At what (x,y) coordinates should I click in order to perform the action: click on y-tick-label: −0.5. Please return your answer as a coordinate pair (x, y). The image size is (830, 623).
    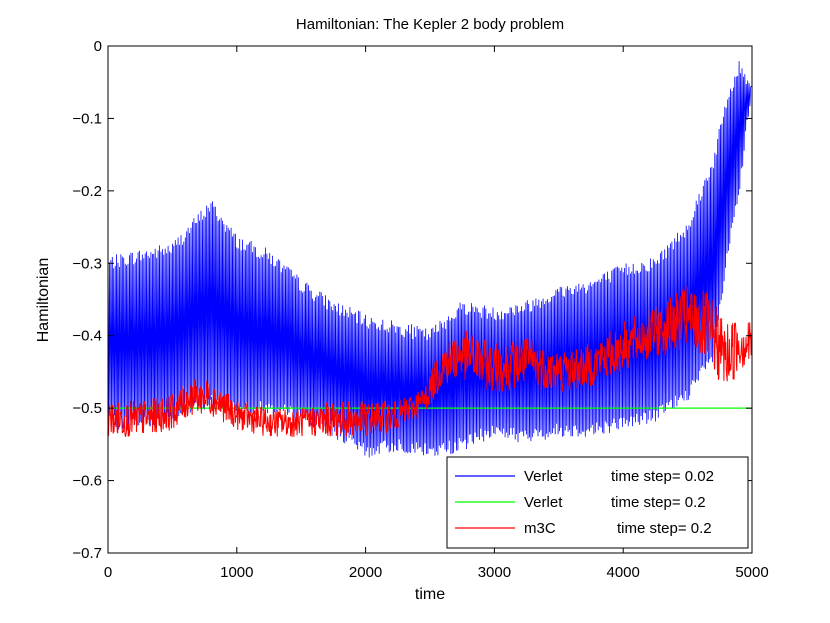
    Looking at the image, I should click on (87, 408).